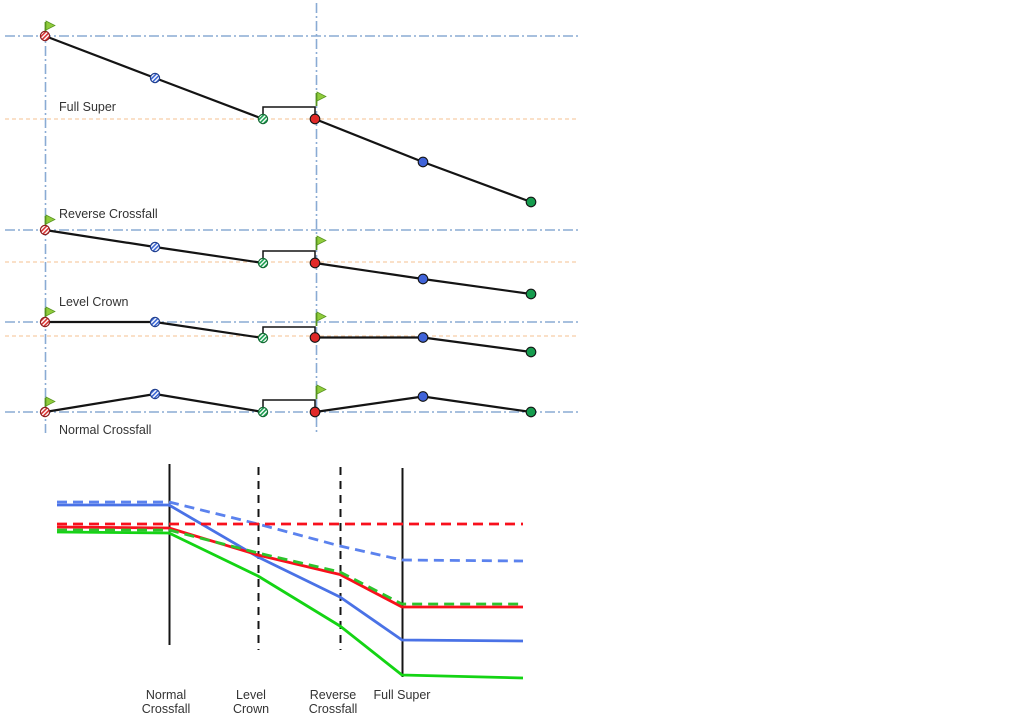 The image size is (1024, 720). I want to click on series-blue-solid, so click(290, 573).